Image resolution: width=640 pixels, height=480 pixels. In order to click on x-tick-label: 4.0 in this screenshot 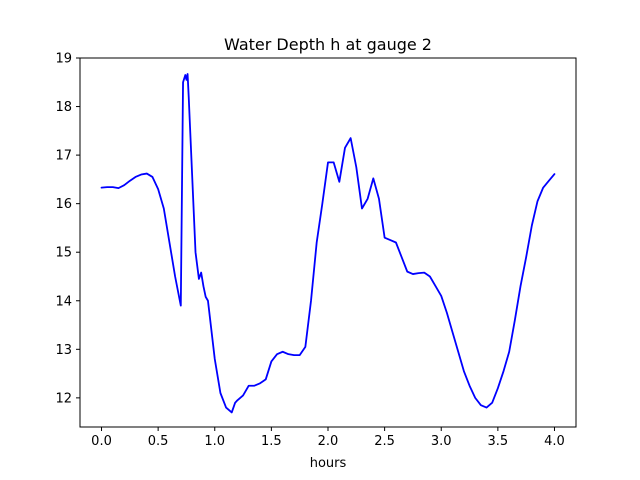, I will do `click(554, 441)`.